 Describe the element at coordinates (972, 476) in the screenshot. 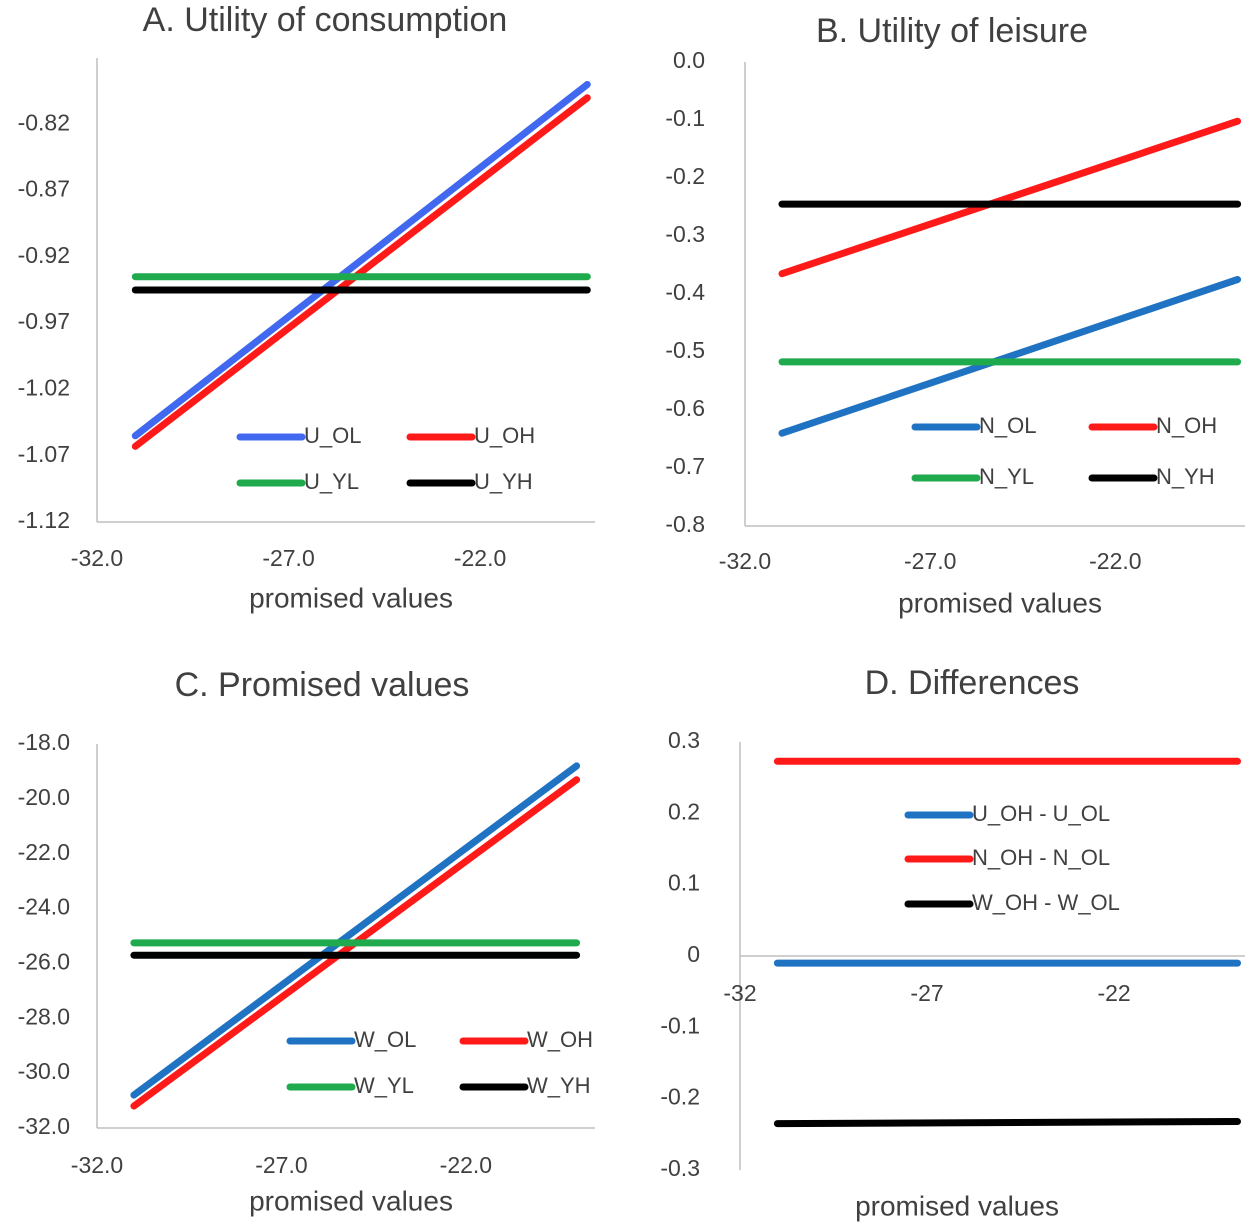

I see `legend-item: N_YL` at that location.